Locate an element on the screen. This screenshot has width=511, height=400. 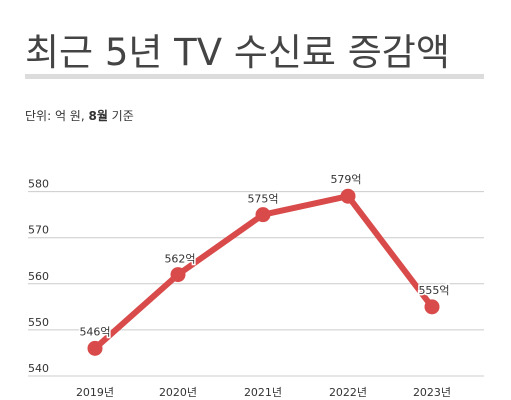
x-tick-label: 2020년 is located at coordinates (178, 392).